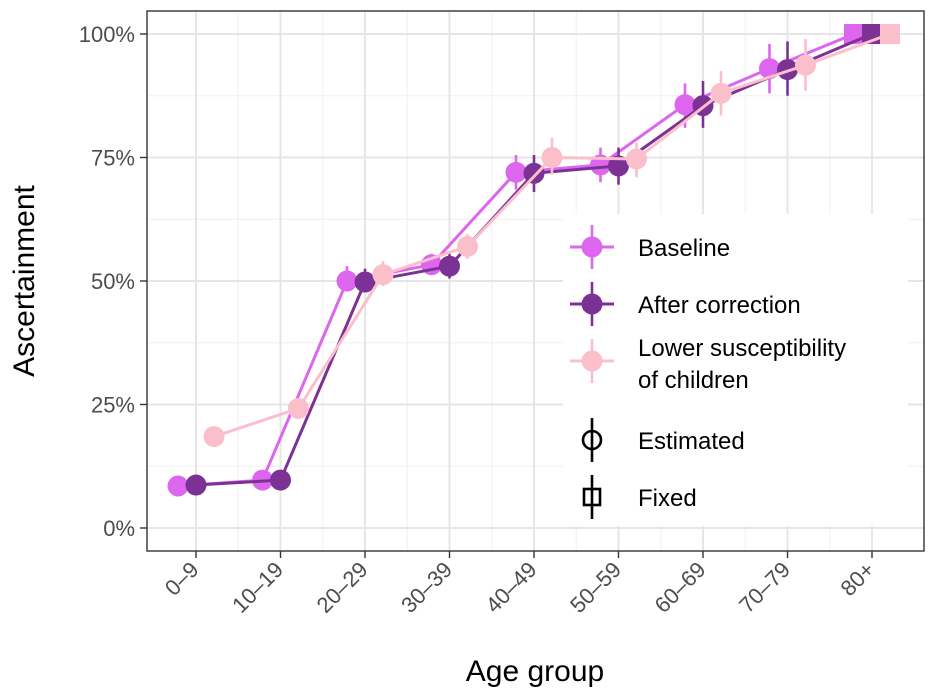 This screenshot has height=700, width=941. What do you see at coordinates (24, 280) in the screenshot?
I see `y-axis-title: Ascertainment` at bounding box center [24, 280].